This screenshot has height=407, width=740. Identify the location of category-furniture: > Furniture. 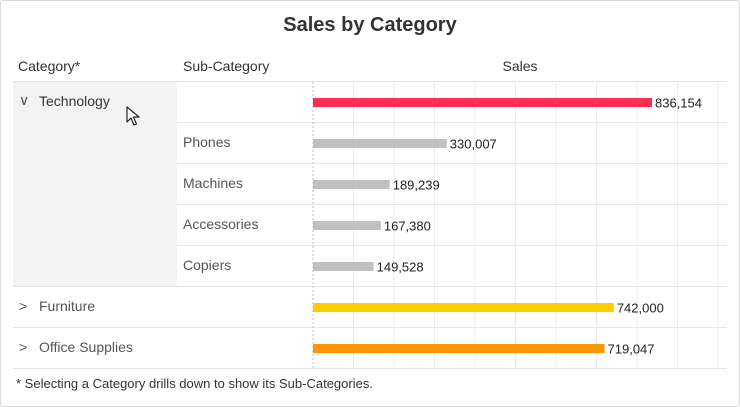
(57, 306).